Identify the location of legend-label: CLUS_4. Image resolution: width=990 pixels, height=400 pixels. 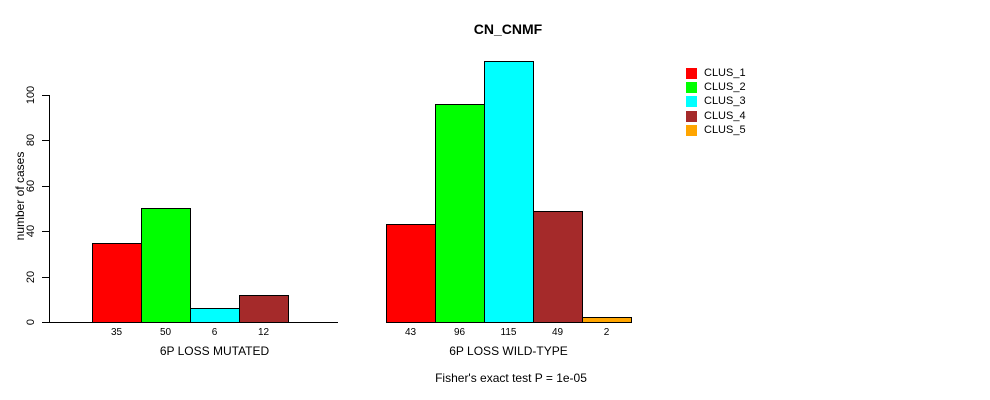
(725, 115).